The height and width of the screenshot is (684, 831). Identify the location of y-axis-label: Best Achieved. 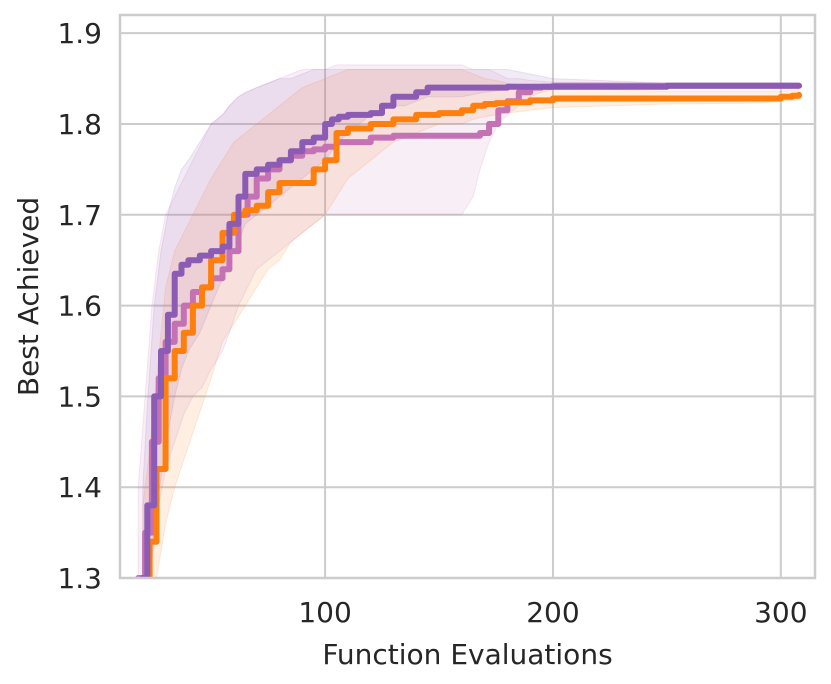
(28, 296).